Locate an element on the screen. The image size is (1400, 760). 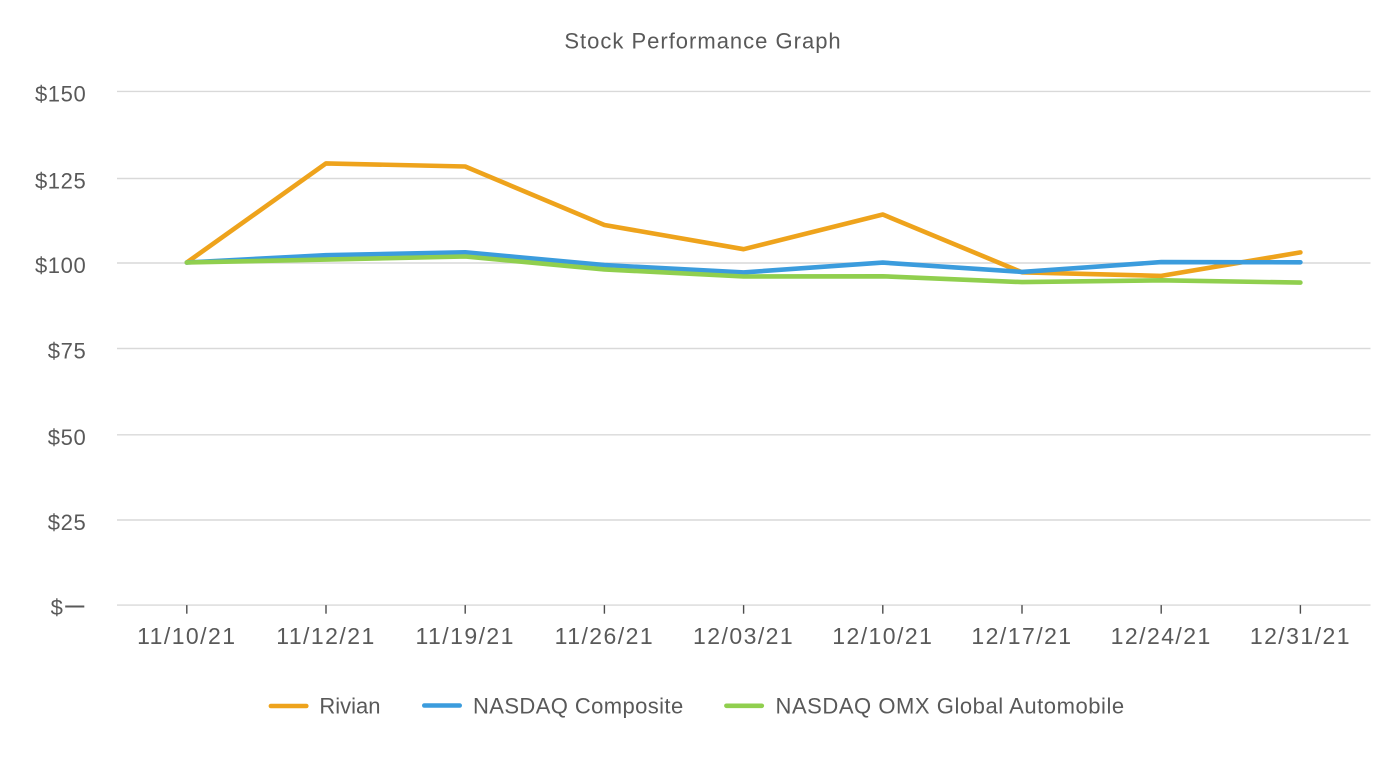
svg-text: 11/12/21 is located at coordinates (325, 636).